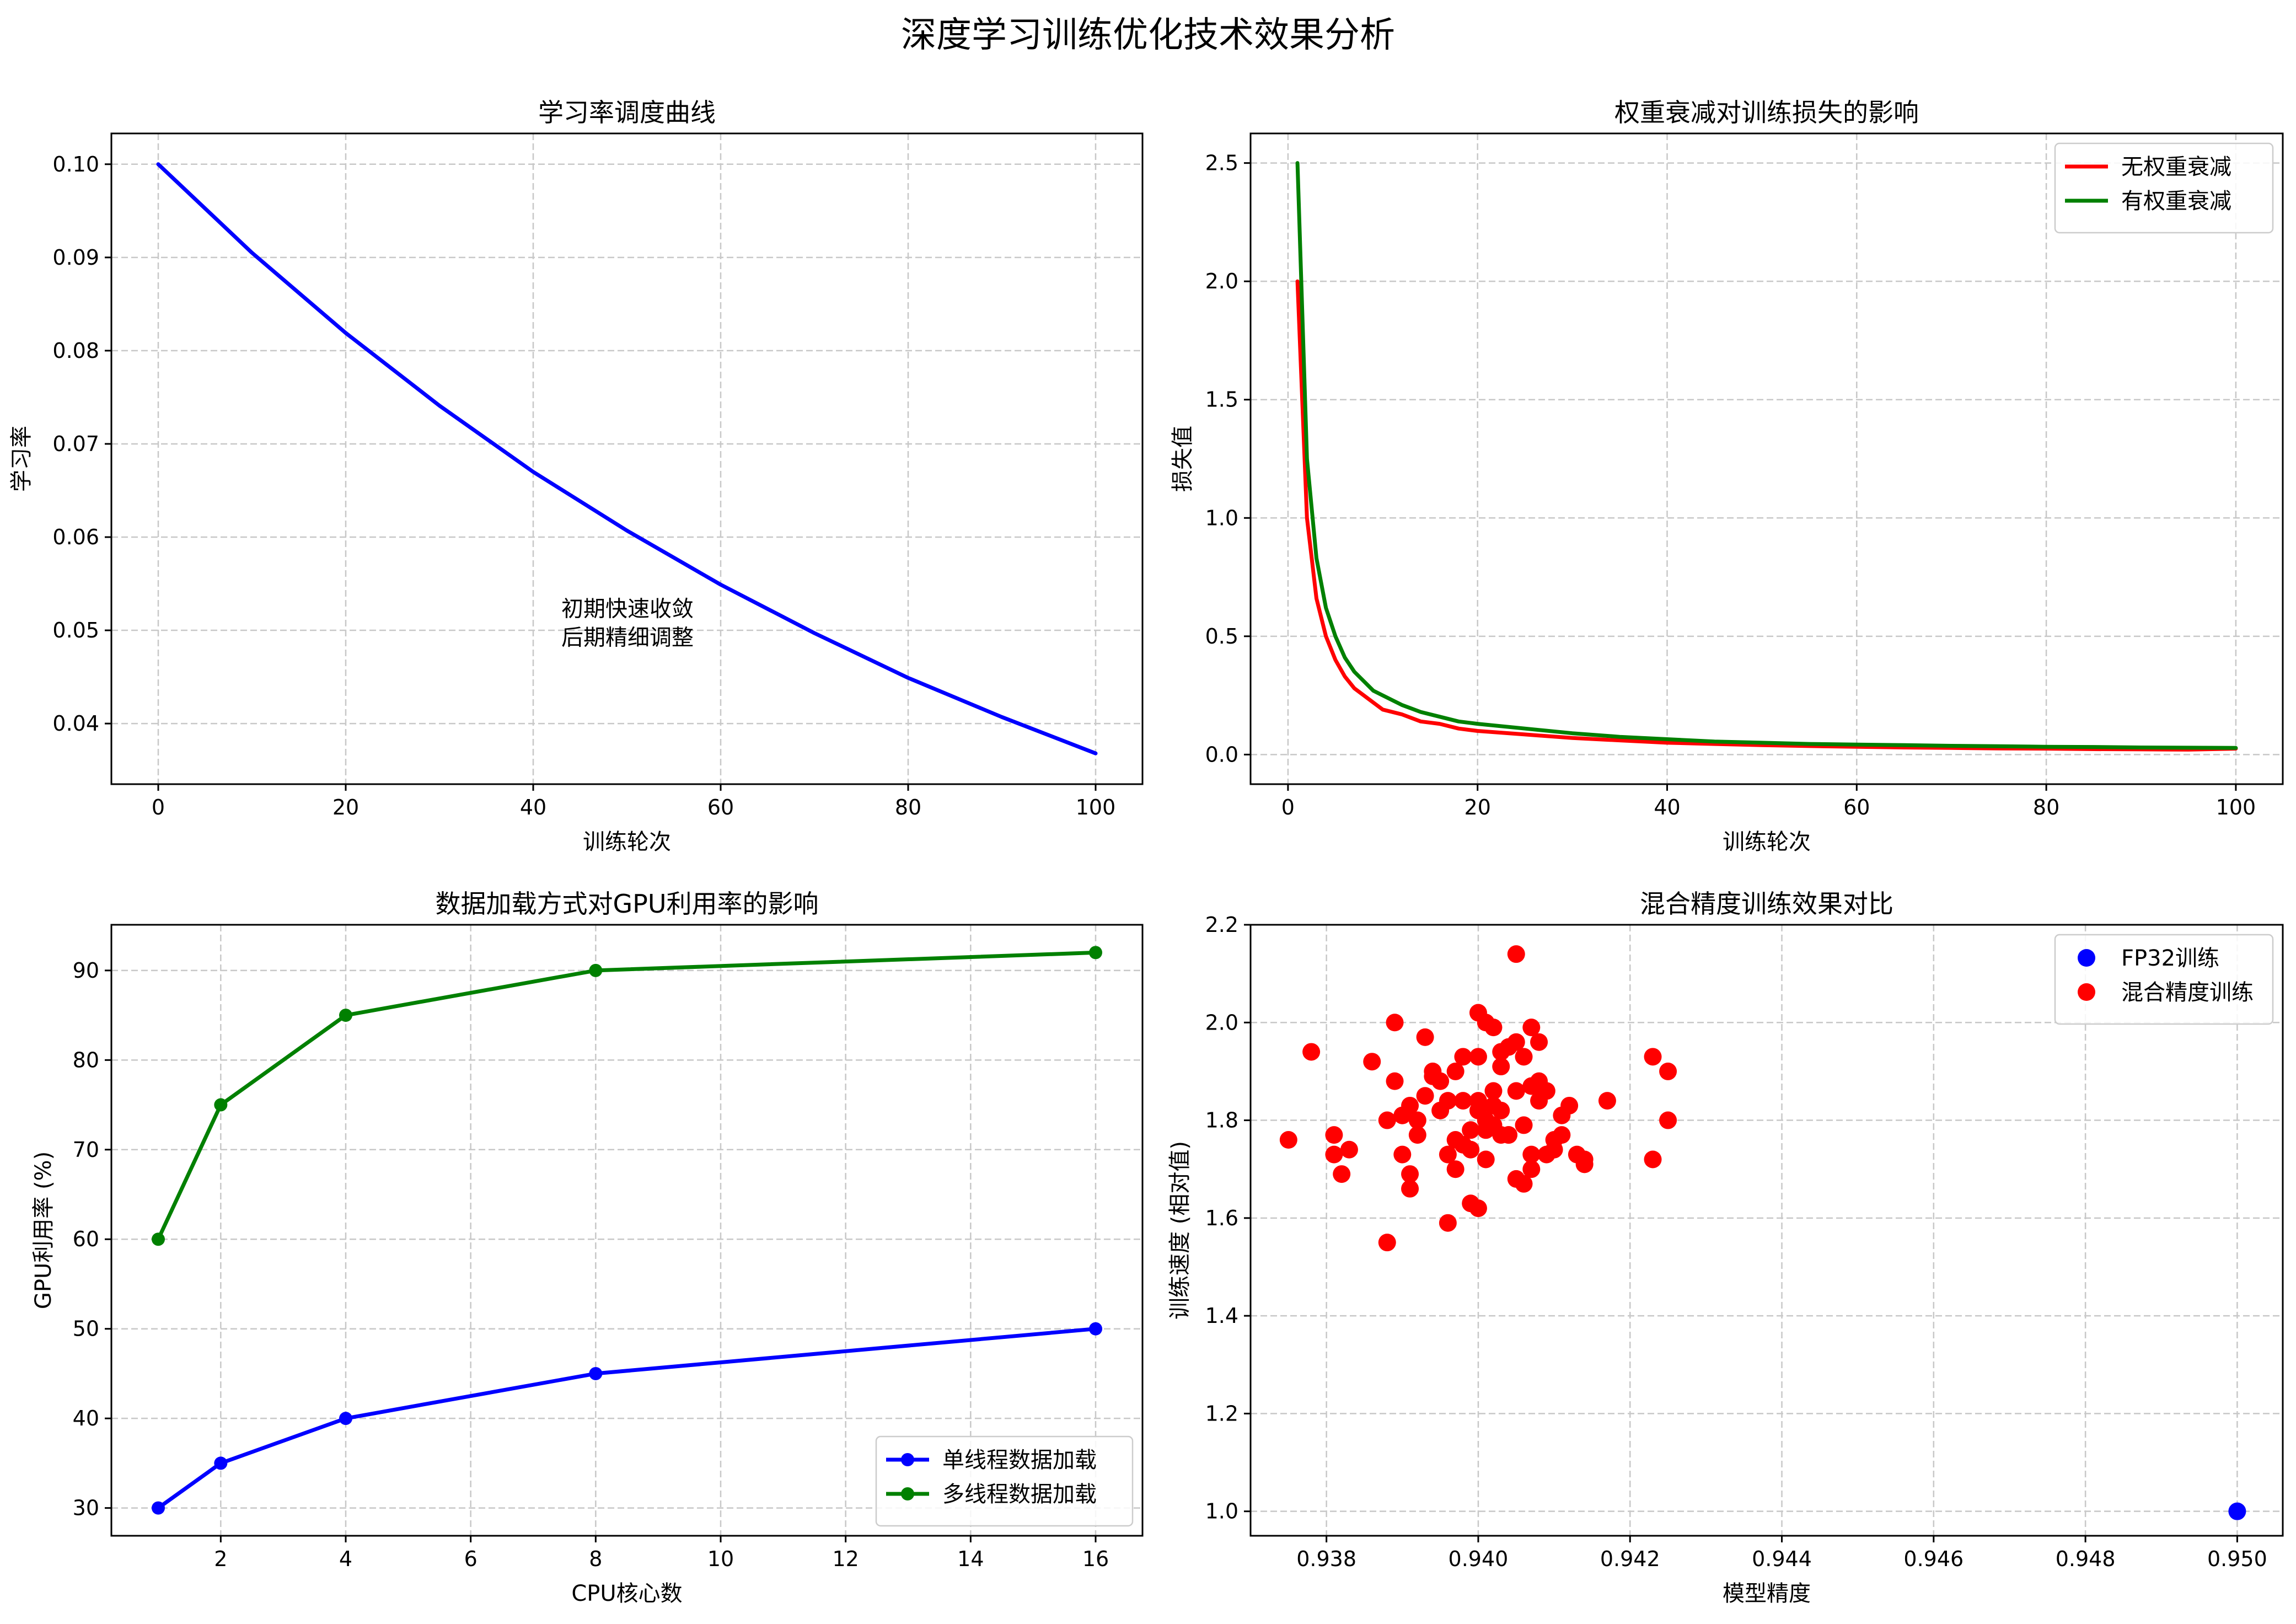 The image size is (2296, 1624). Describe the element at coordinates (1221, 1413) in the screenshot. I see `panel-4-ytick-label: 1.2` at that location.